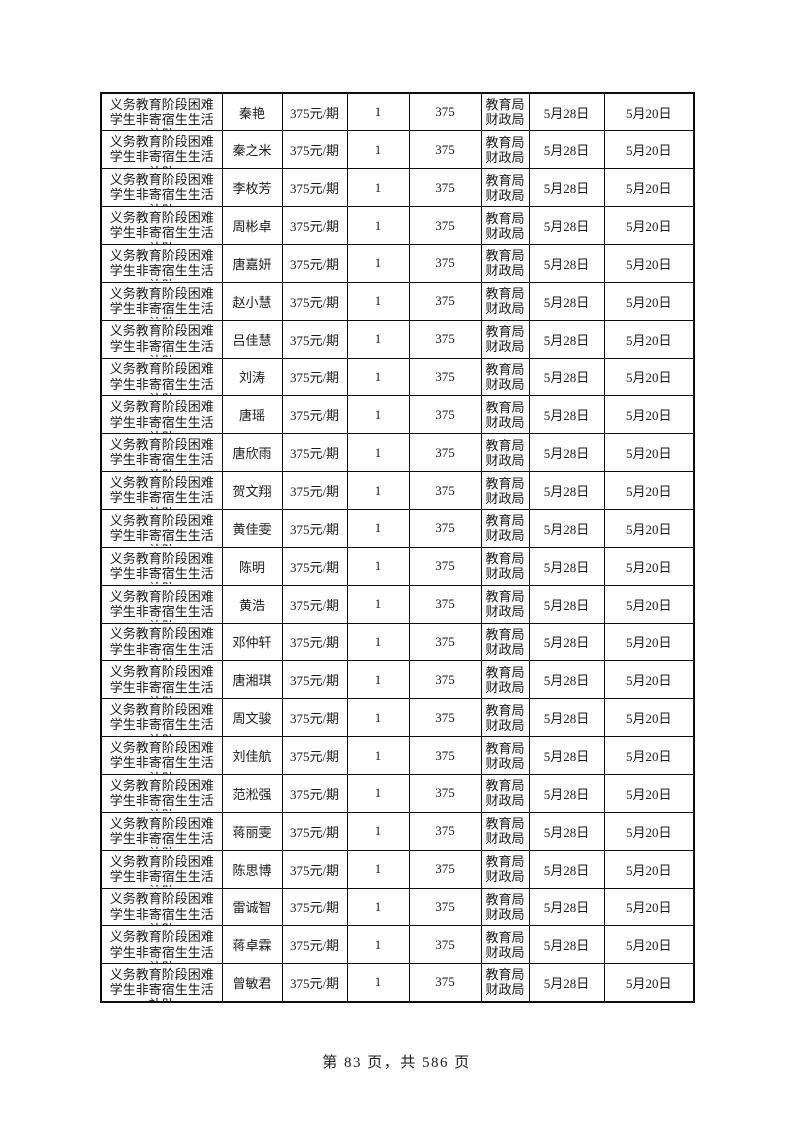  Describe the element at coordinates (252, 112) in the screenshot. I see `cell-student-name: 秦艳` at that location.